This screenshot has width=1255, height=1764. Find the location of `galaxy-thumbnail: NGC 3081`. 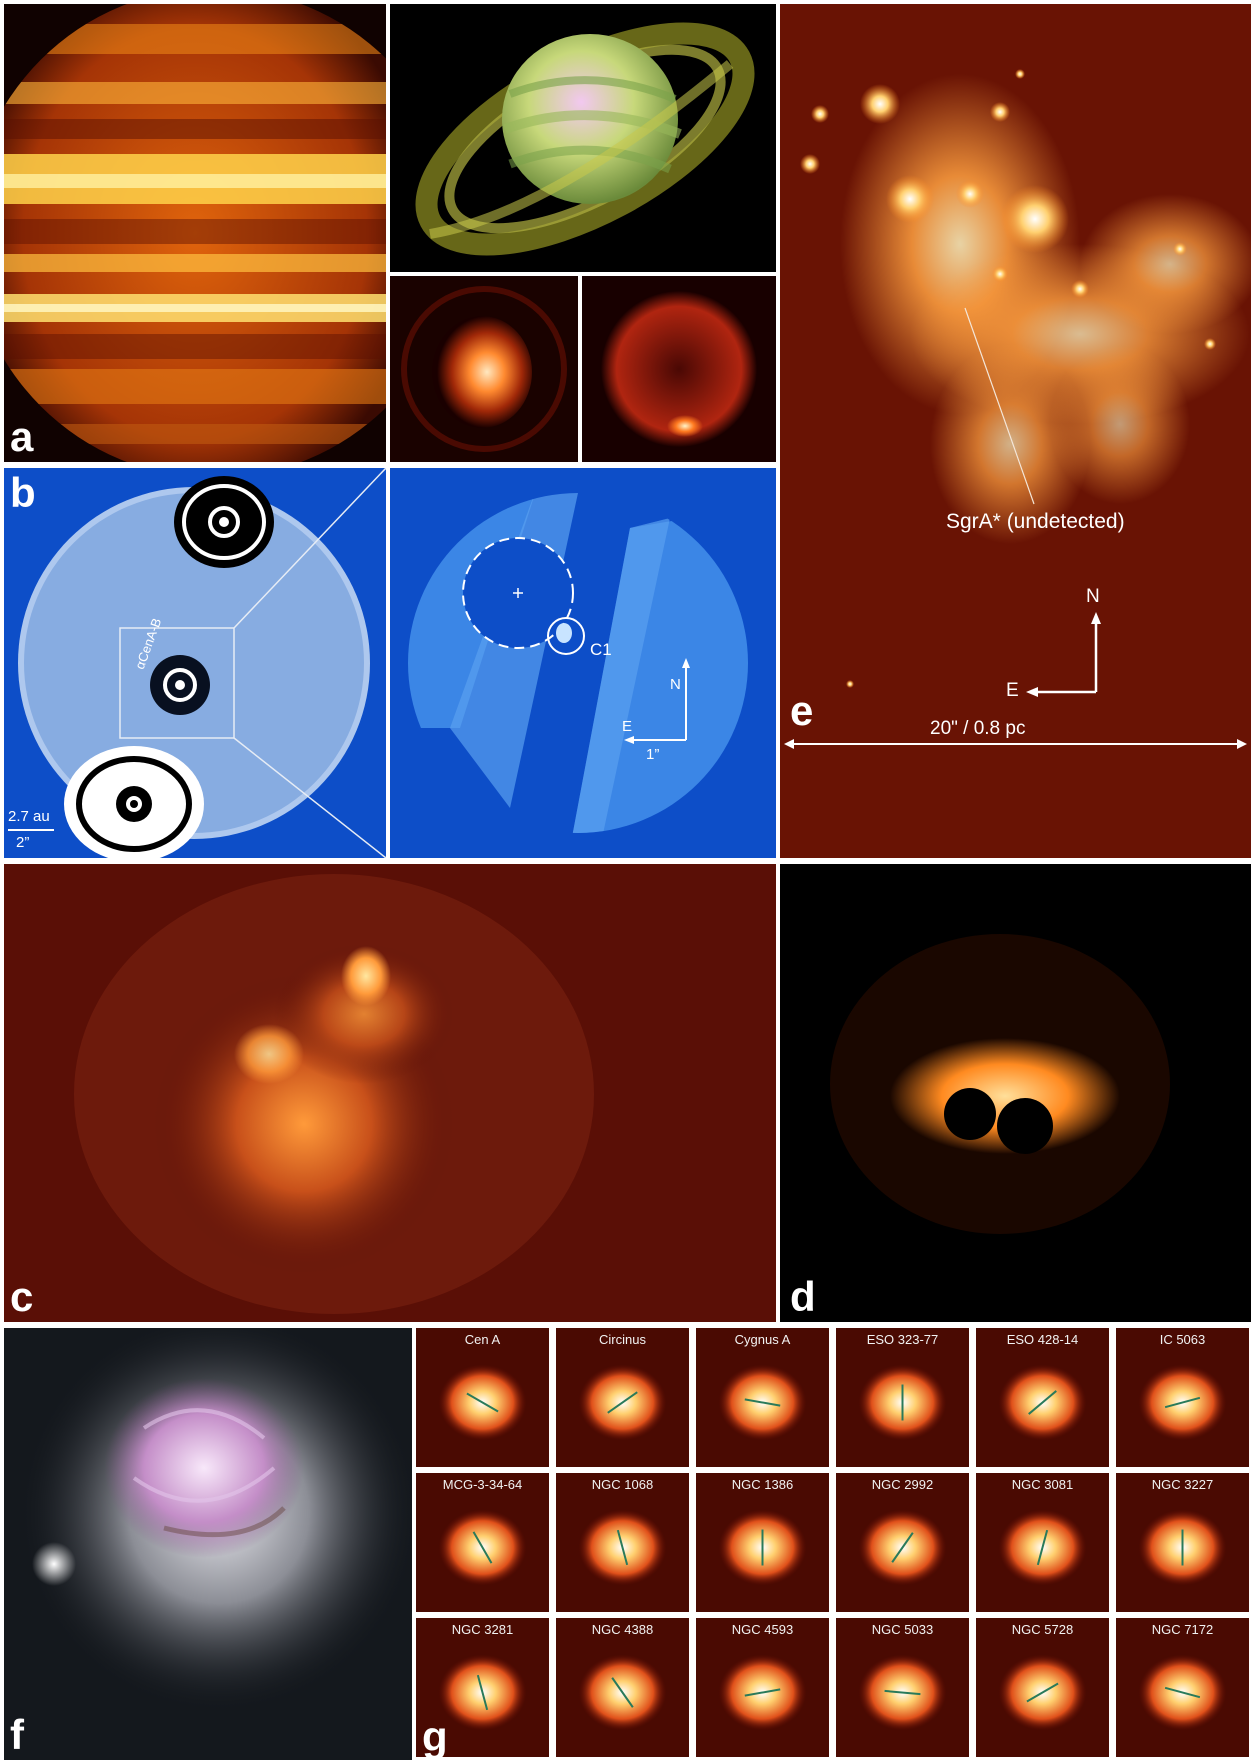

galaxy-thumbnail: NGC 3081 is located at coordinates (1042, 1542).